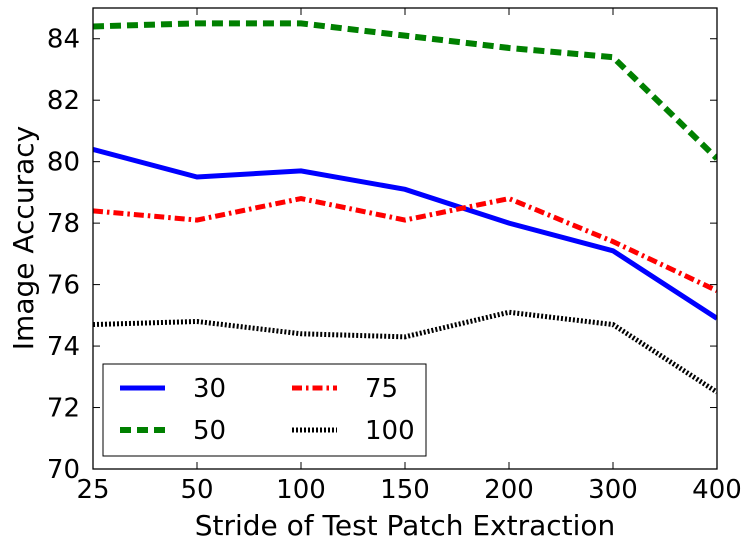 The image size is (750, 550). What do you see at coordinates (509, 490) in the screenshot?
I see `x-tick-label: 200` at bounding box center [509, 490].